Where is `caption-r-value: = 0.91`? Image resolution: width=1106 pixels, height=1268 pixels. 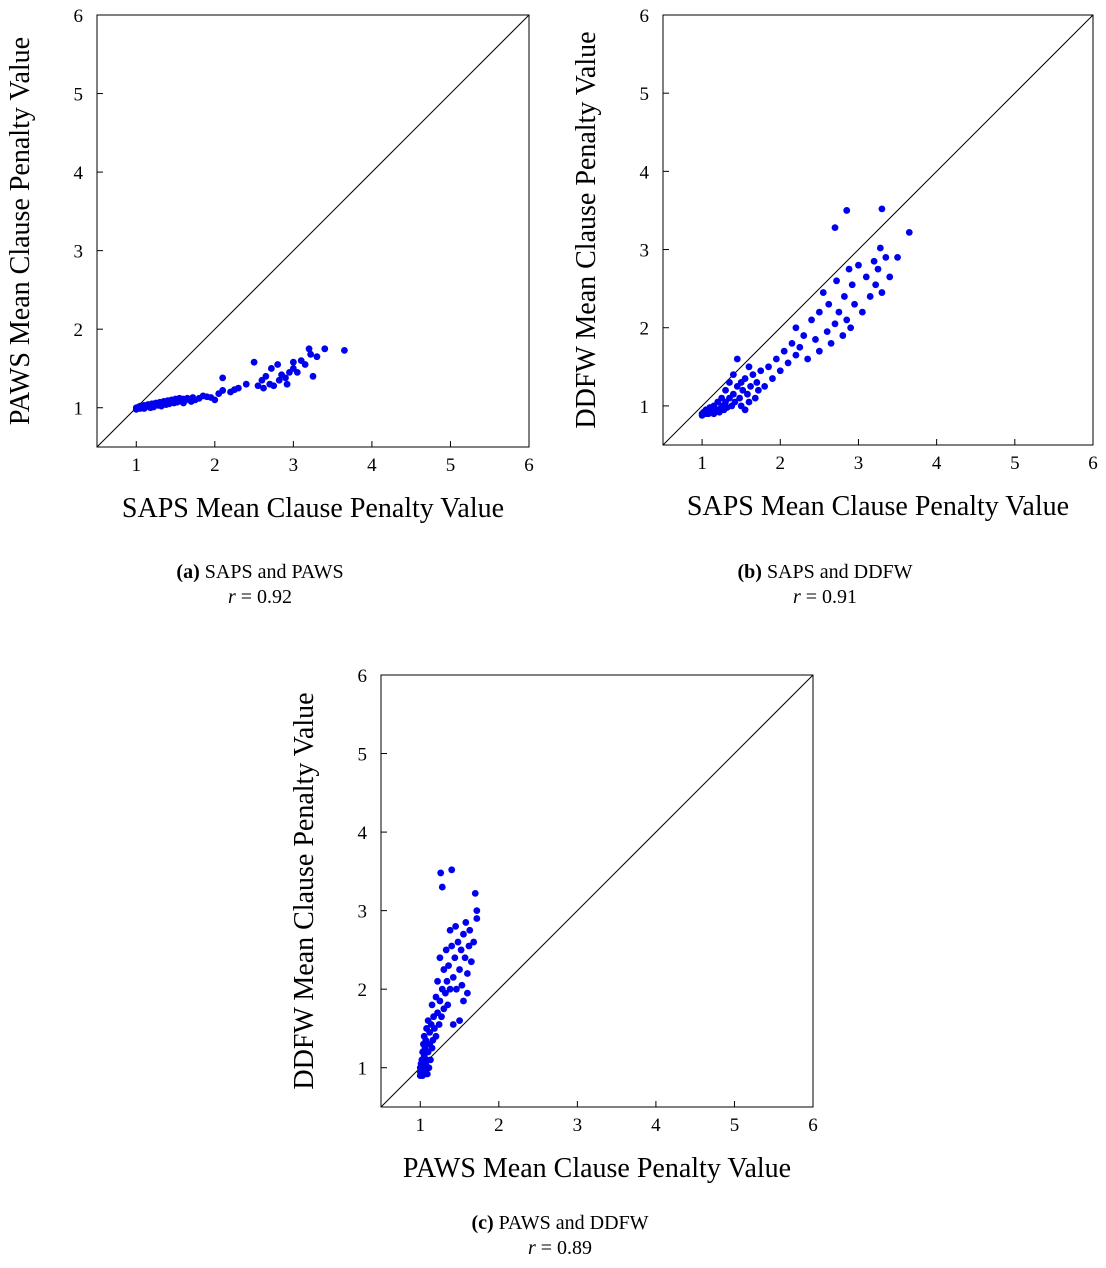
caption-r-value: = 0.91 is located at coordinates (831, 597).